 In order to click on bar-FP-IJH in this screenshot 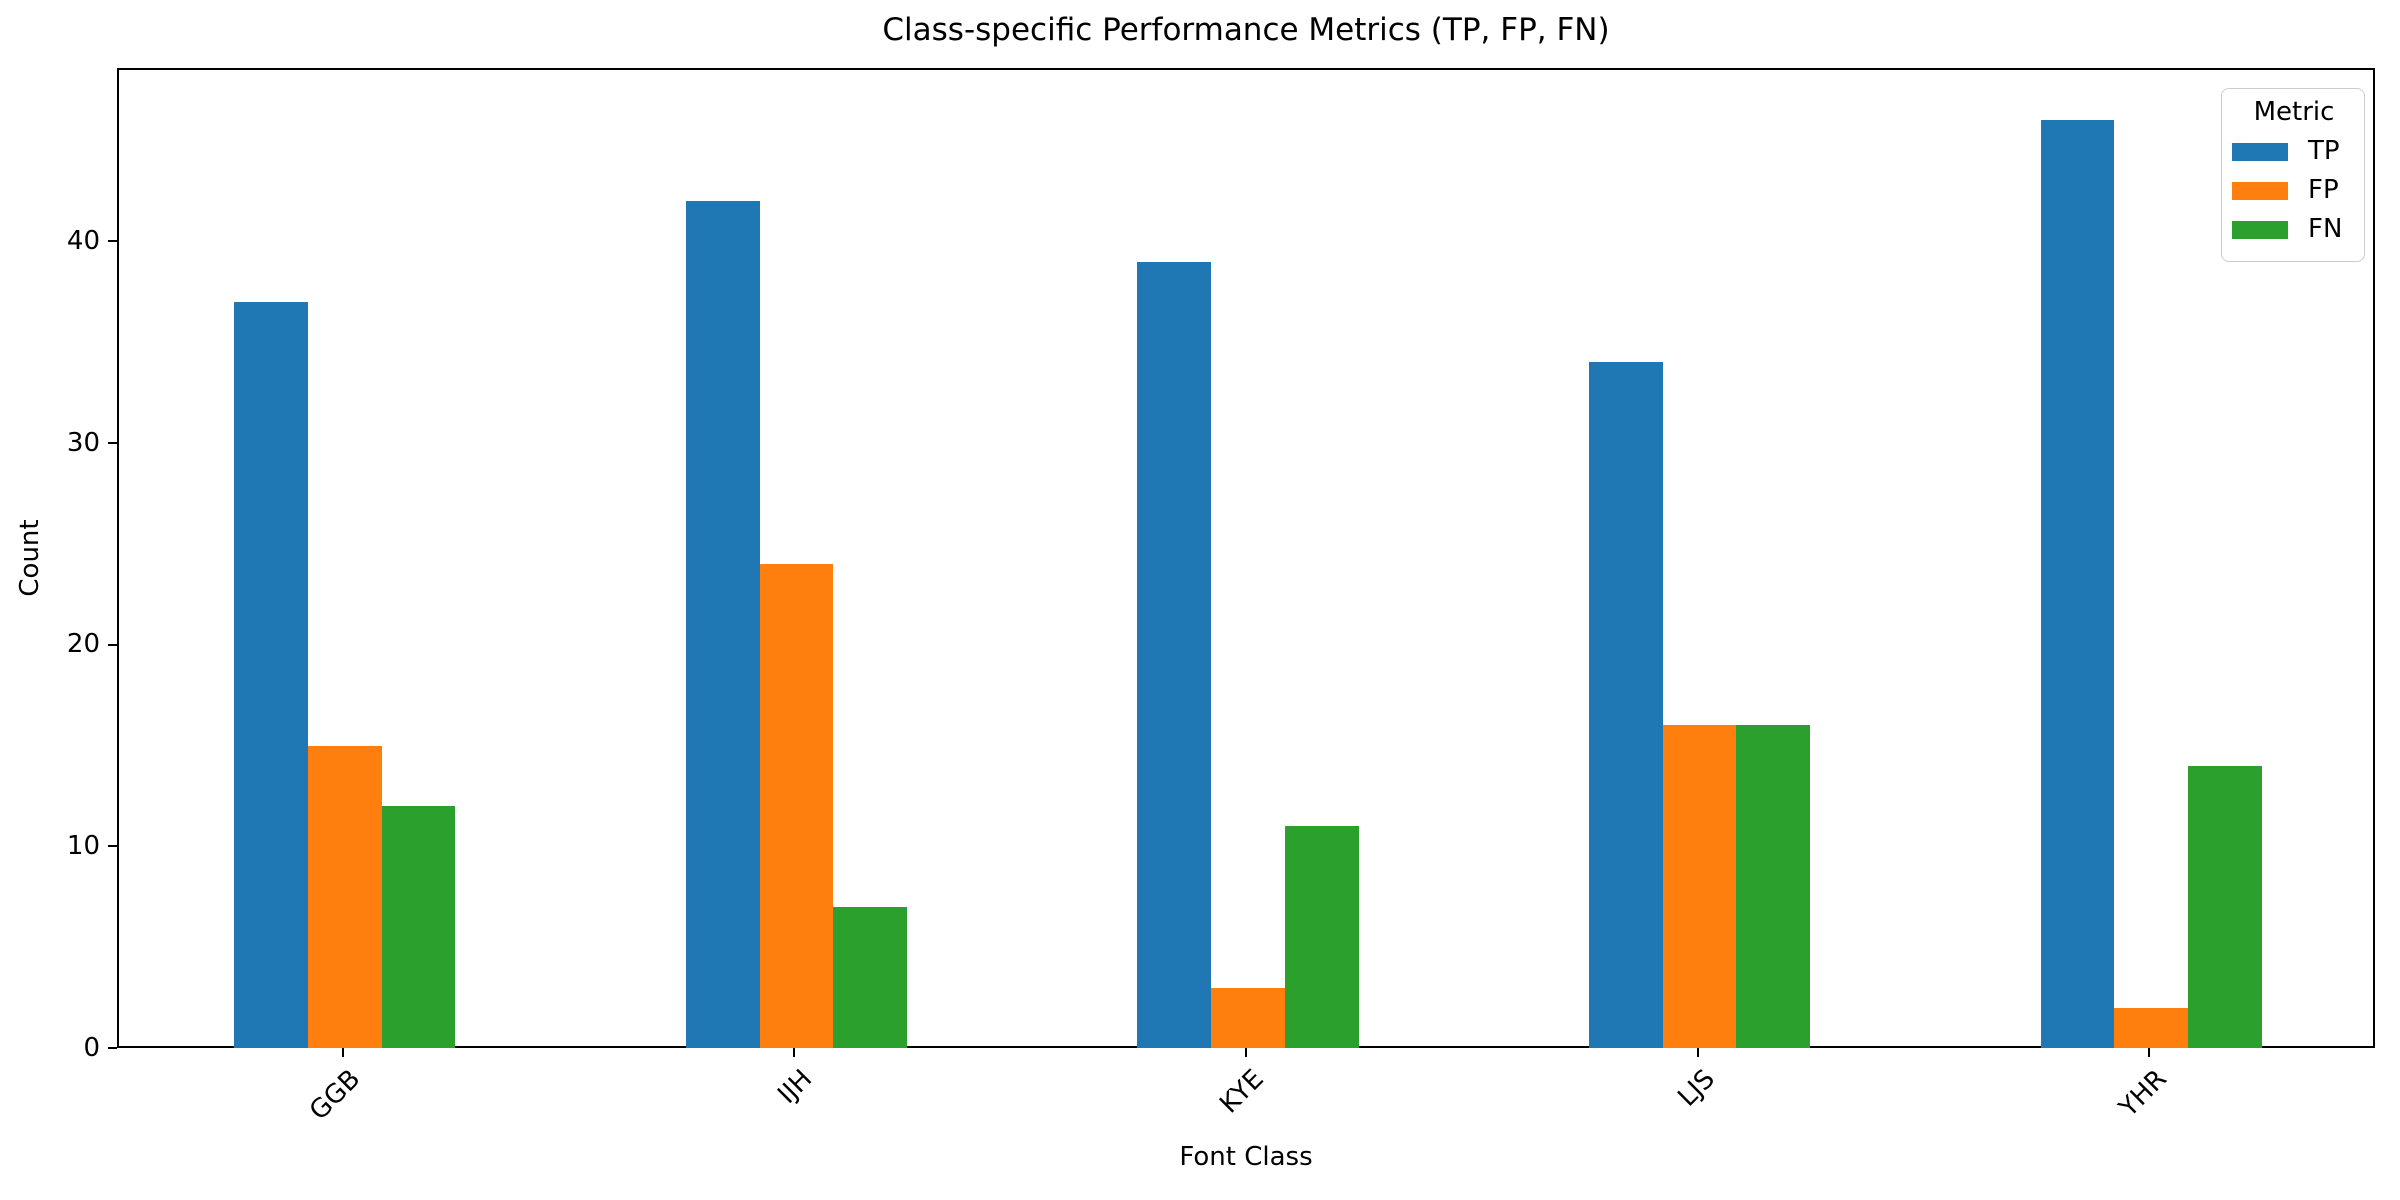, I will do `click(796, 806)`.